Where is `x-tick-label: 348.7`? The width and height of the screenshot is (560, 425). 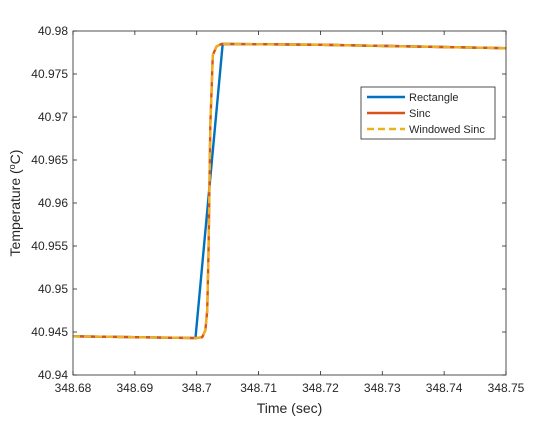 x-tick-label: 348.7 is located at coordinates (197, 388).